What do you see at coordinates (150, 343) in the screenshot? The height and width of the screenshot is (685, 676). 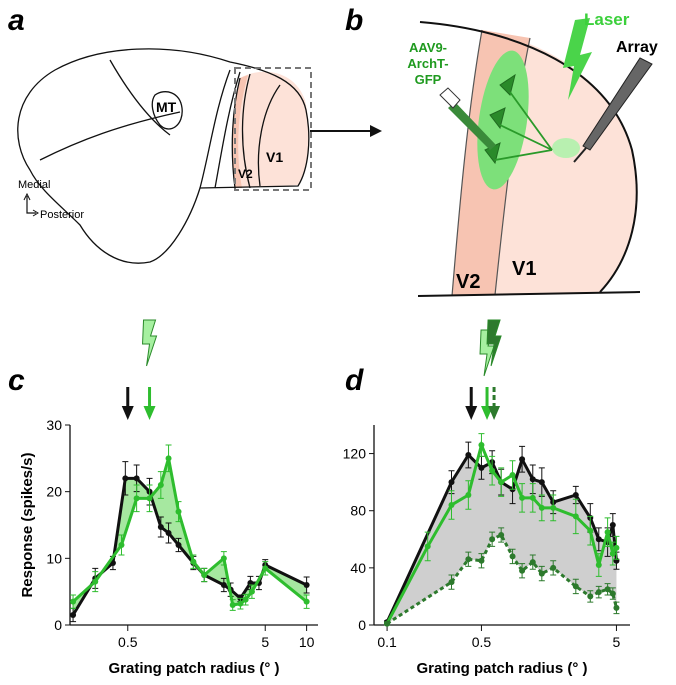 I see `laser-icon` at bounding box center [150, 343].